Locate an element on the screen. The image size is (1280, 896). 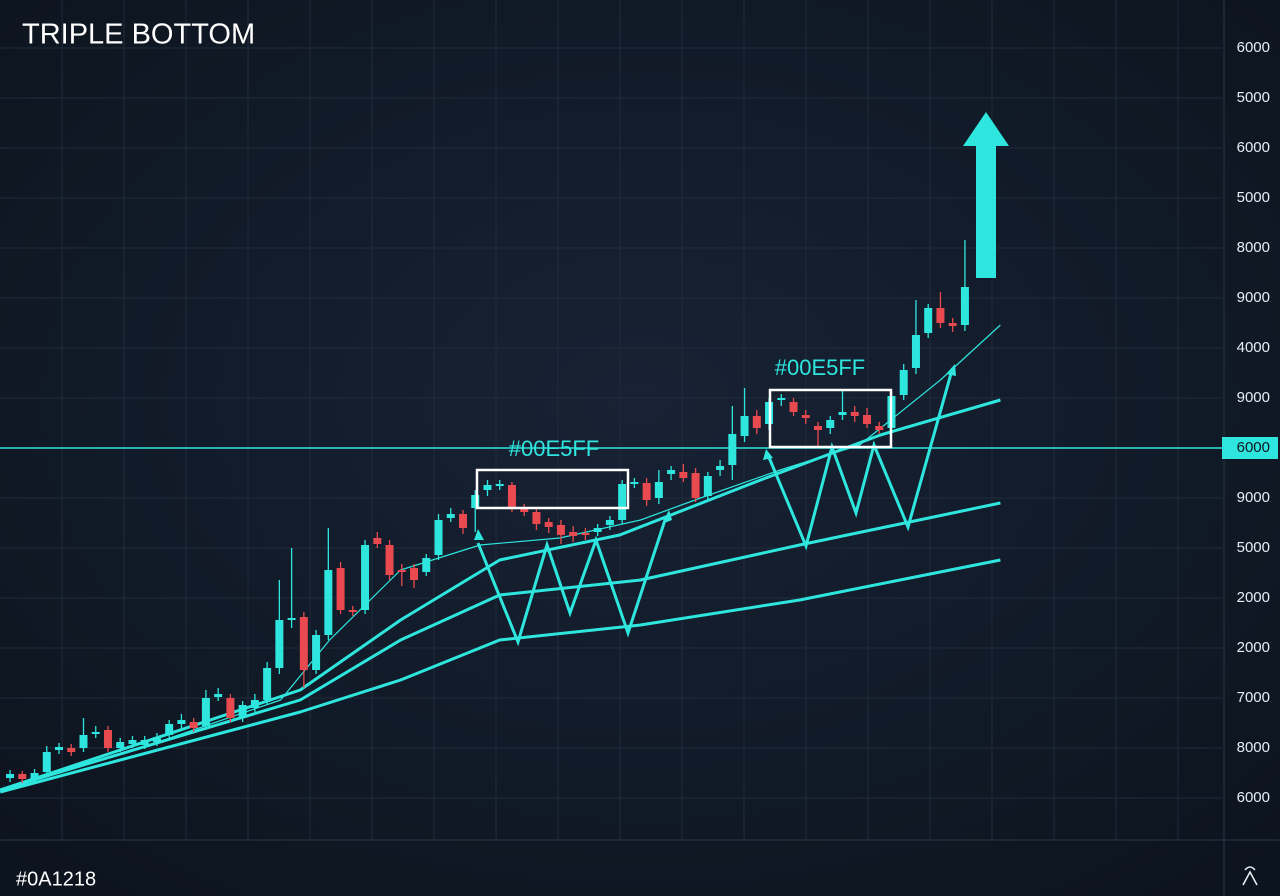
y-tick-label: 7000 is located at coordinates (1253, 697).